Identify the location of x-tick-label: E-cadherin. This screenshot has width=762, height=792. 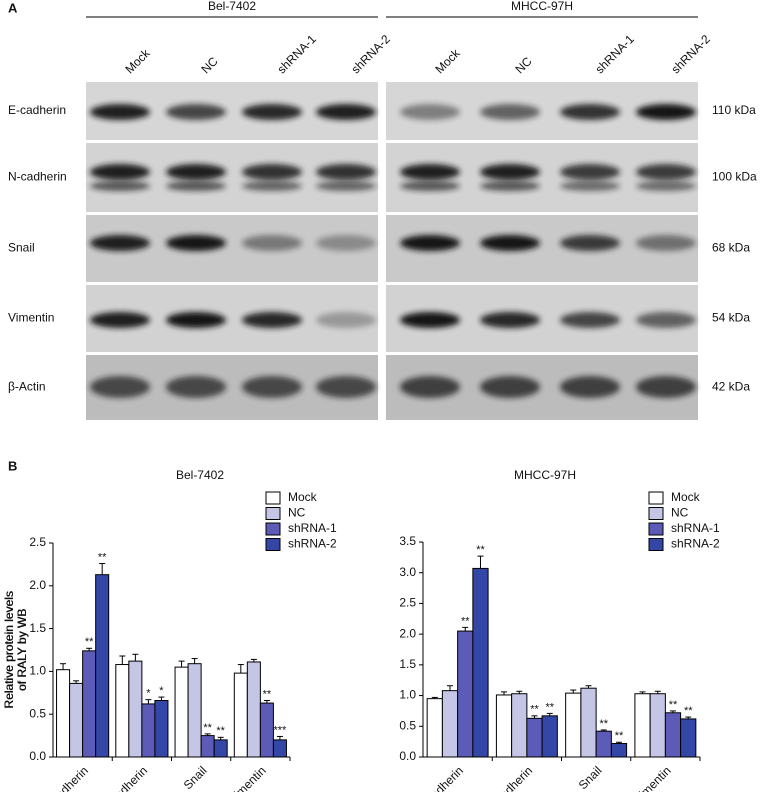
(440, 777).